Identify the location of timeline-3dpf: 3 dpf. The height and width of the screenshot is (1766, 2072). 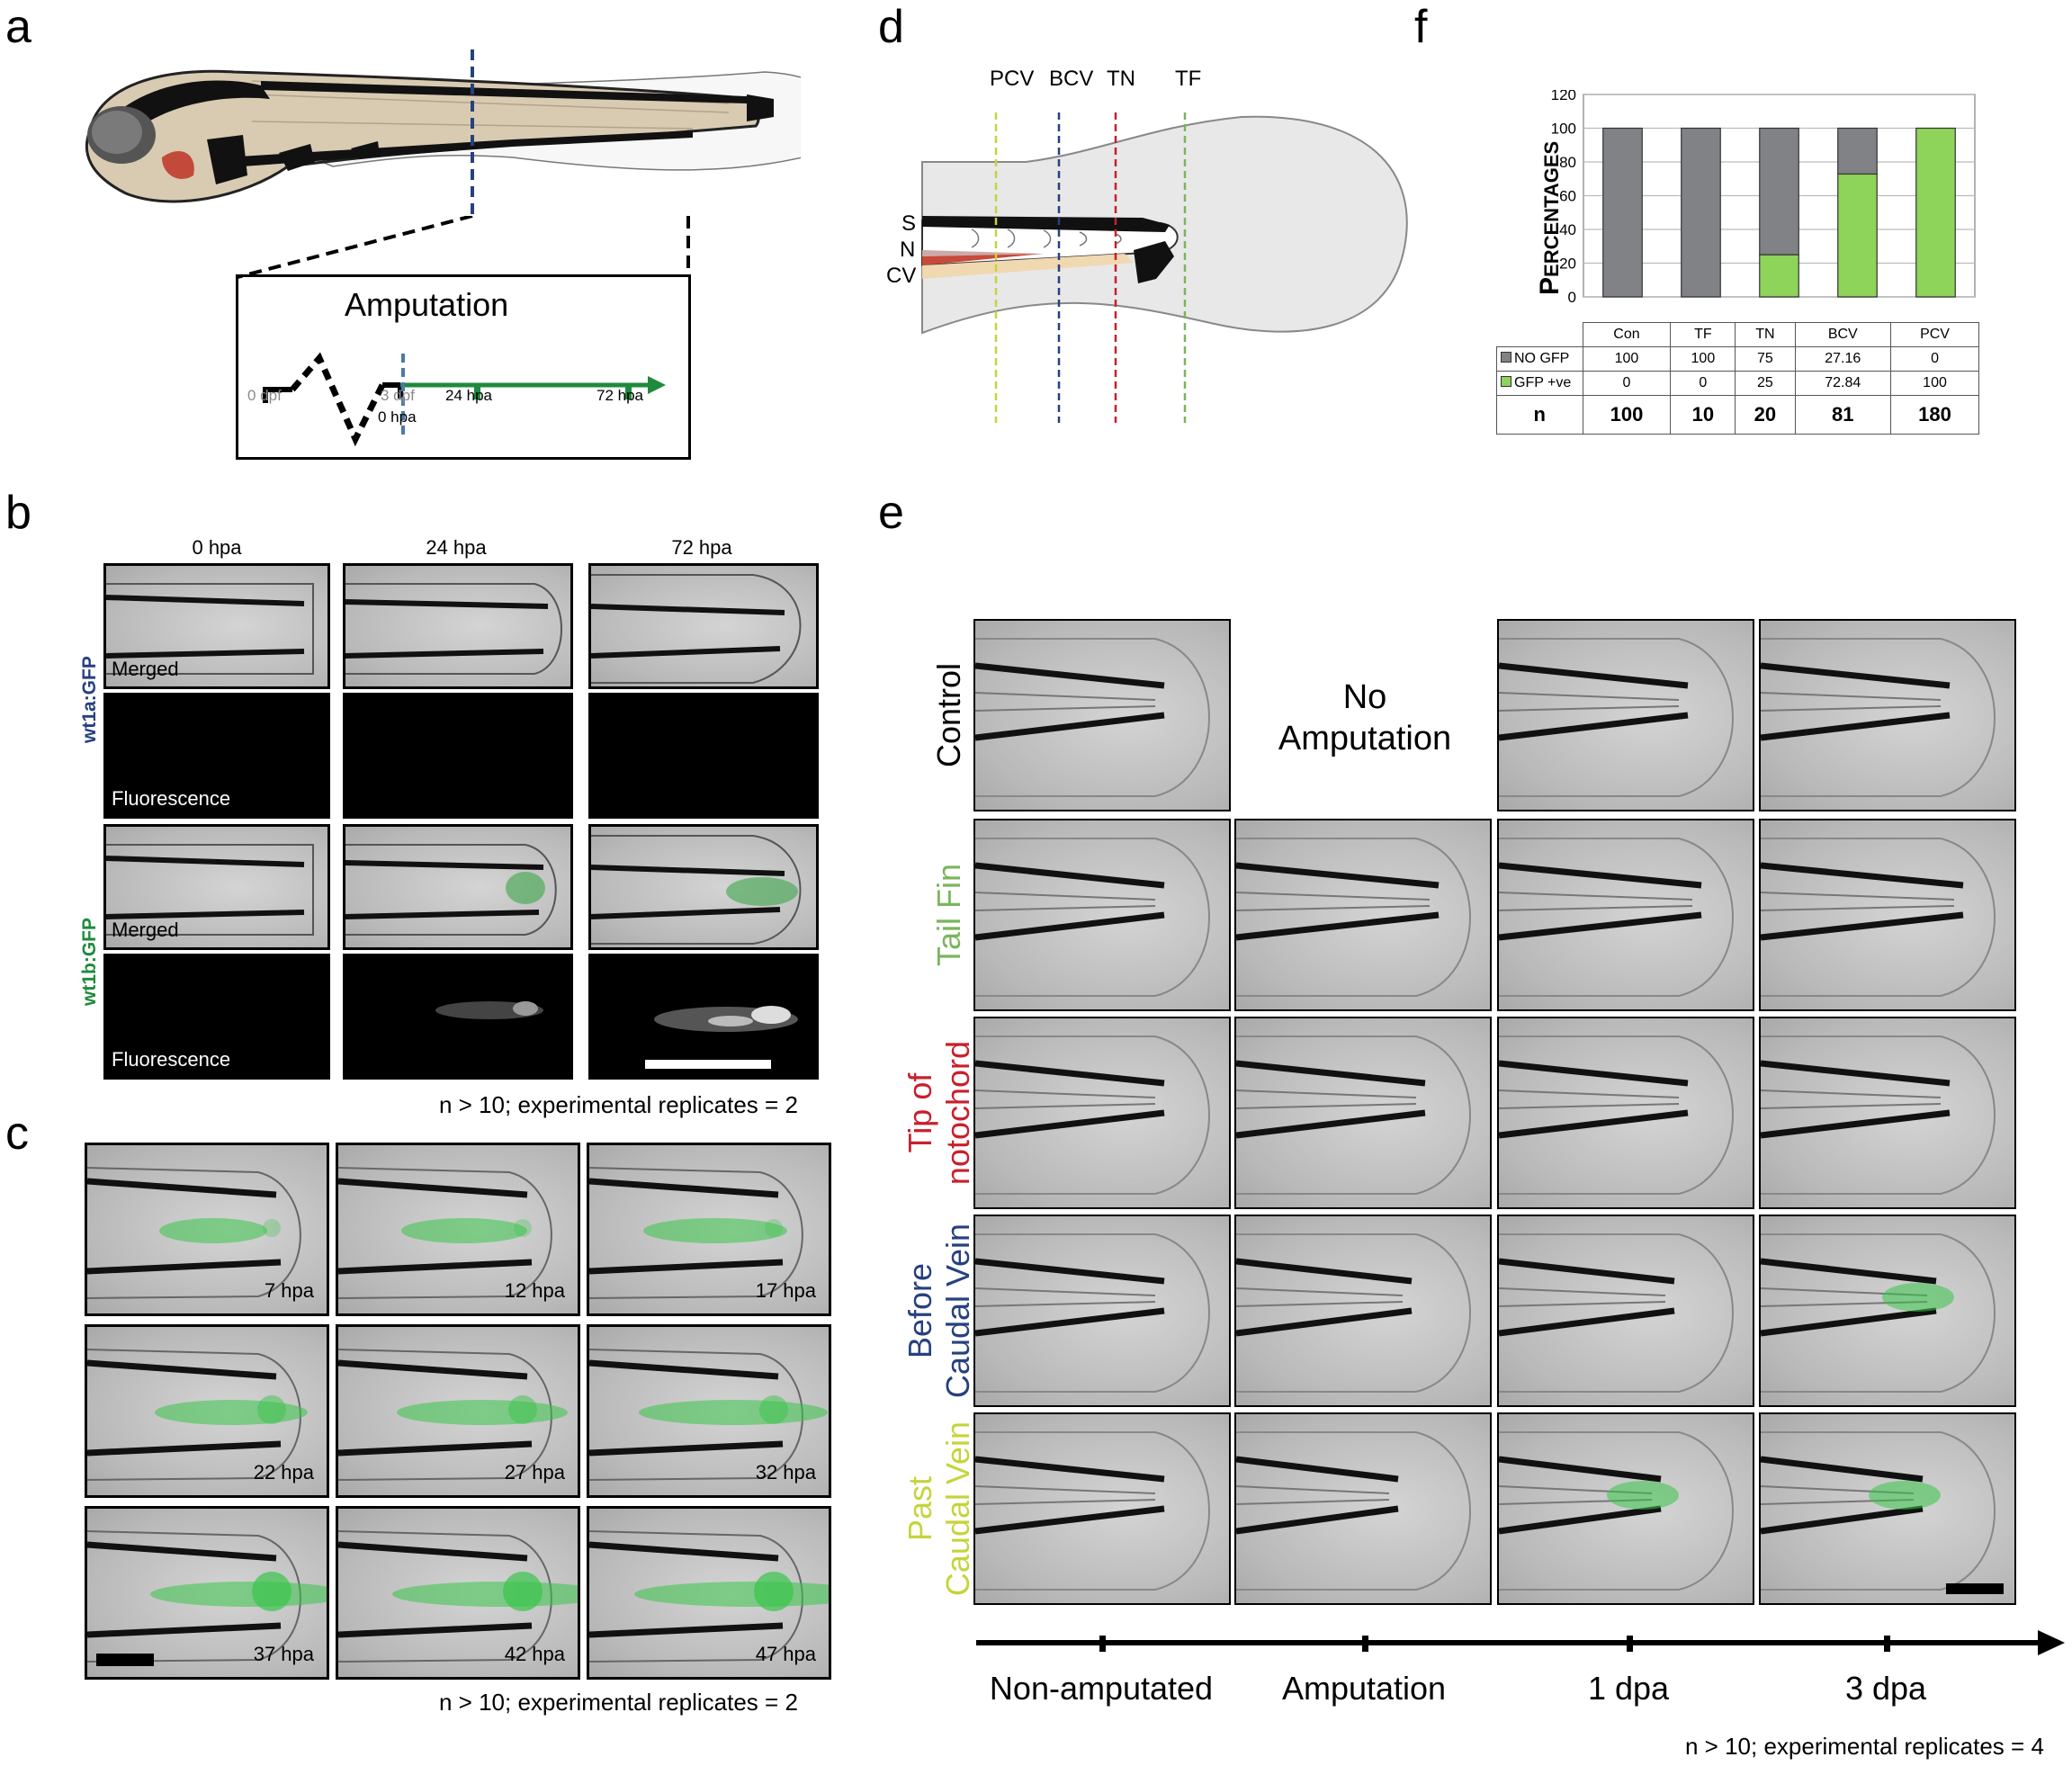
(398, 395).